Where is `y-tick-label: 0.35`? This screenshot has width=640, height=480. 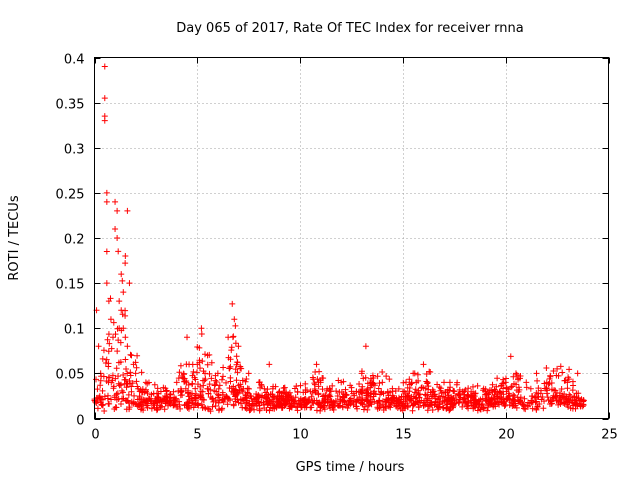 y-tick-label: 0.35 is located at coordinates (70, 105).